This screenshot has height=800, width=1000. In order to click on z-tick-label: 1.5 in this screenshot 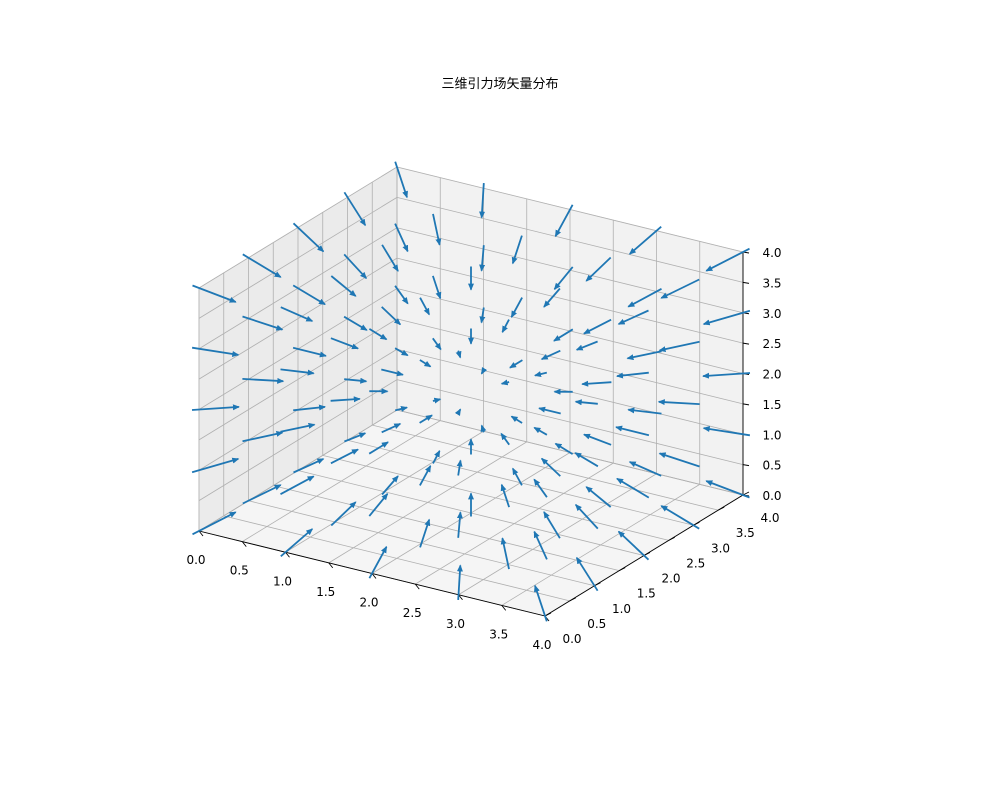, I will do `click(771, 405)`.